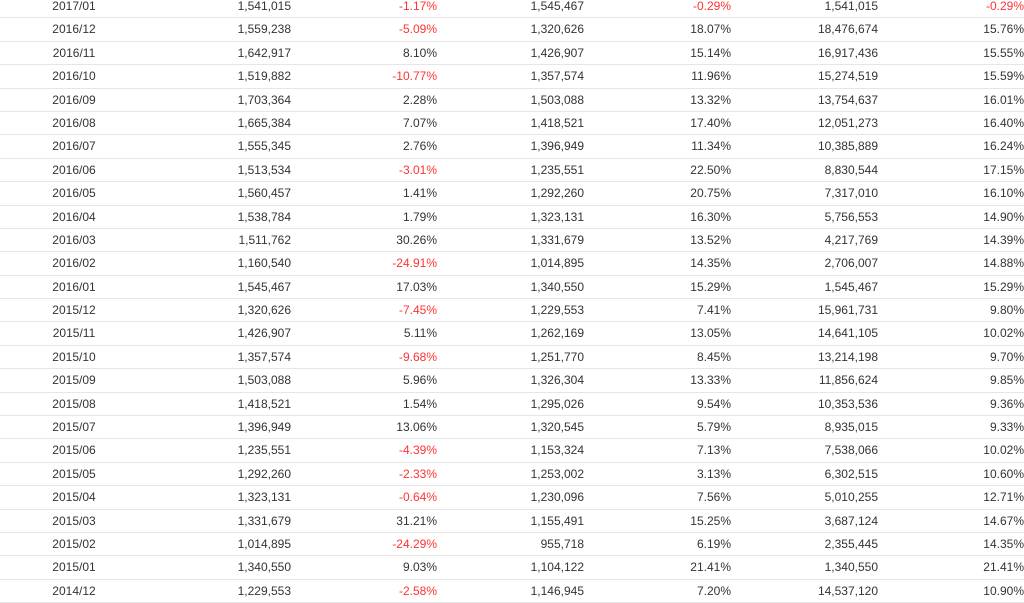  I want to click on table-cell-value: 15.14%, so click(710, 52).